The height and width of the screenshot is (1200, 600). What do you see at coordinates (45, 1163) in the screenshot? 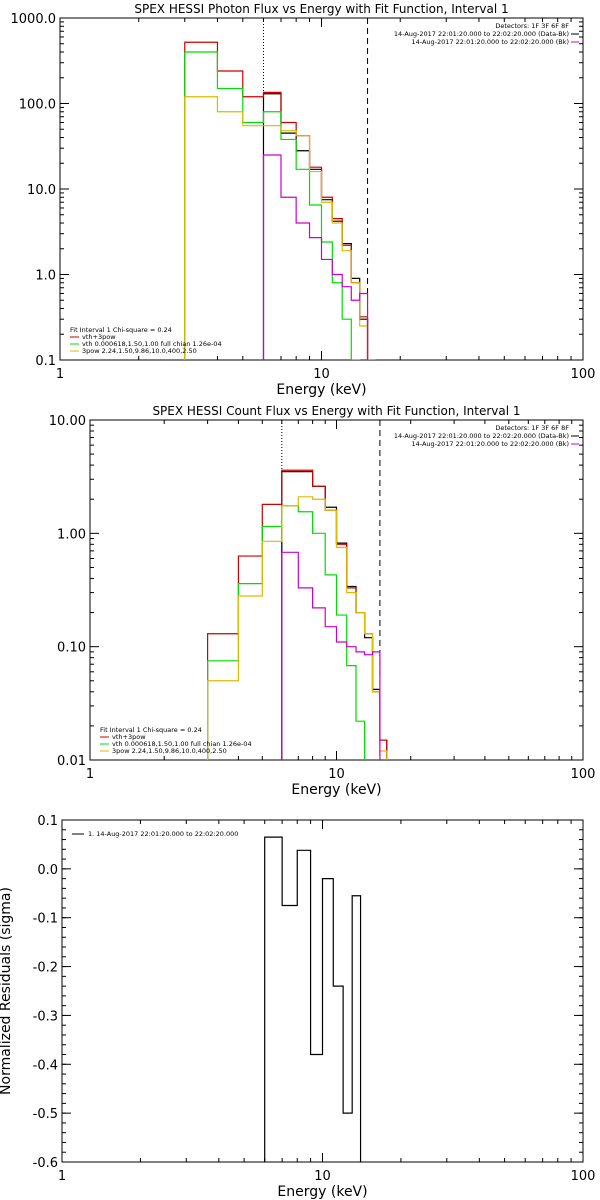
I see `y-tick-label: -0.6` at bounding box center [45, 1163].